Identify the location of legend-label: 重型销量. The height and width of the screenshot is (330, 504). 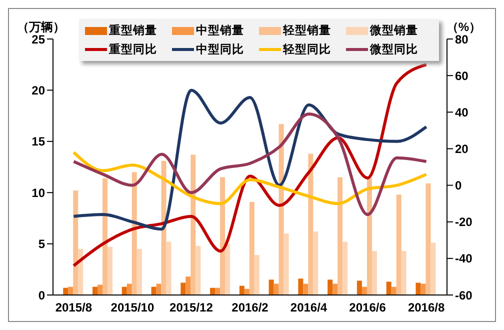
(133, 30).